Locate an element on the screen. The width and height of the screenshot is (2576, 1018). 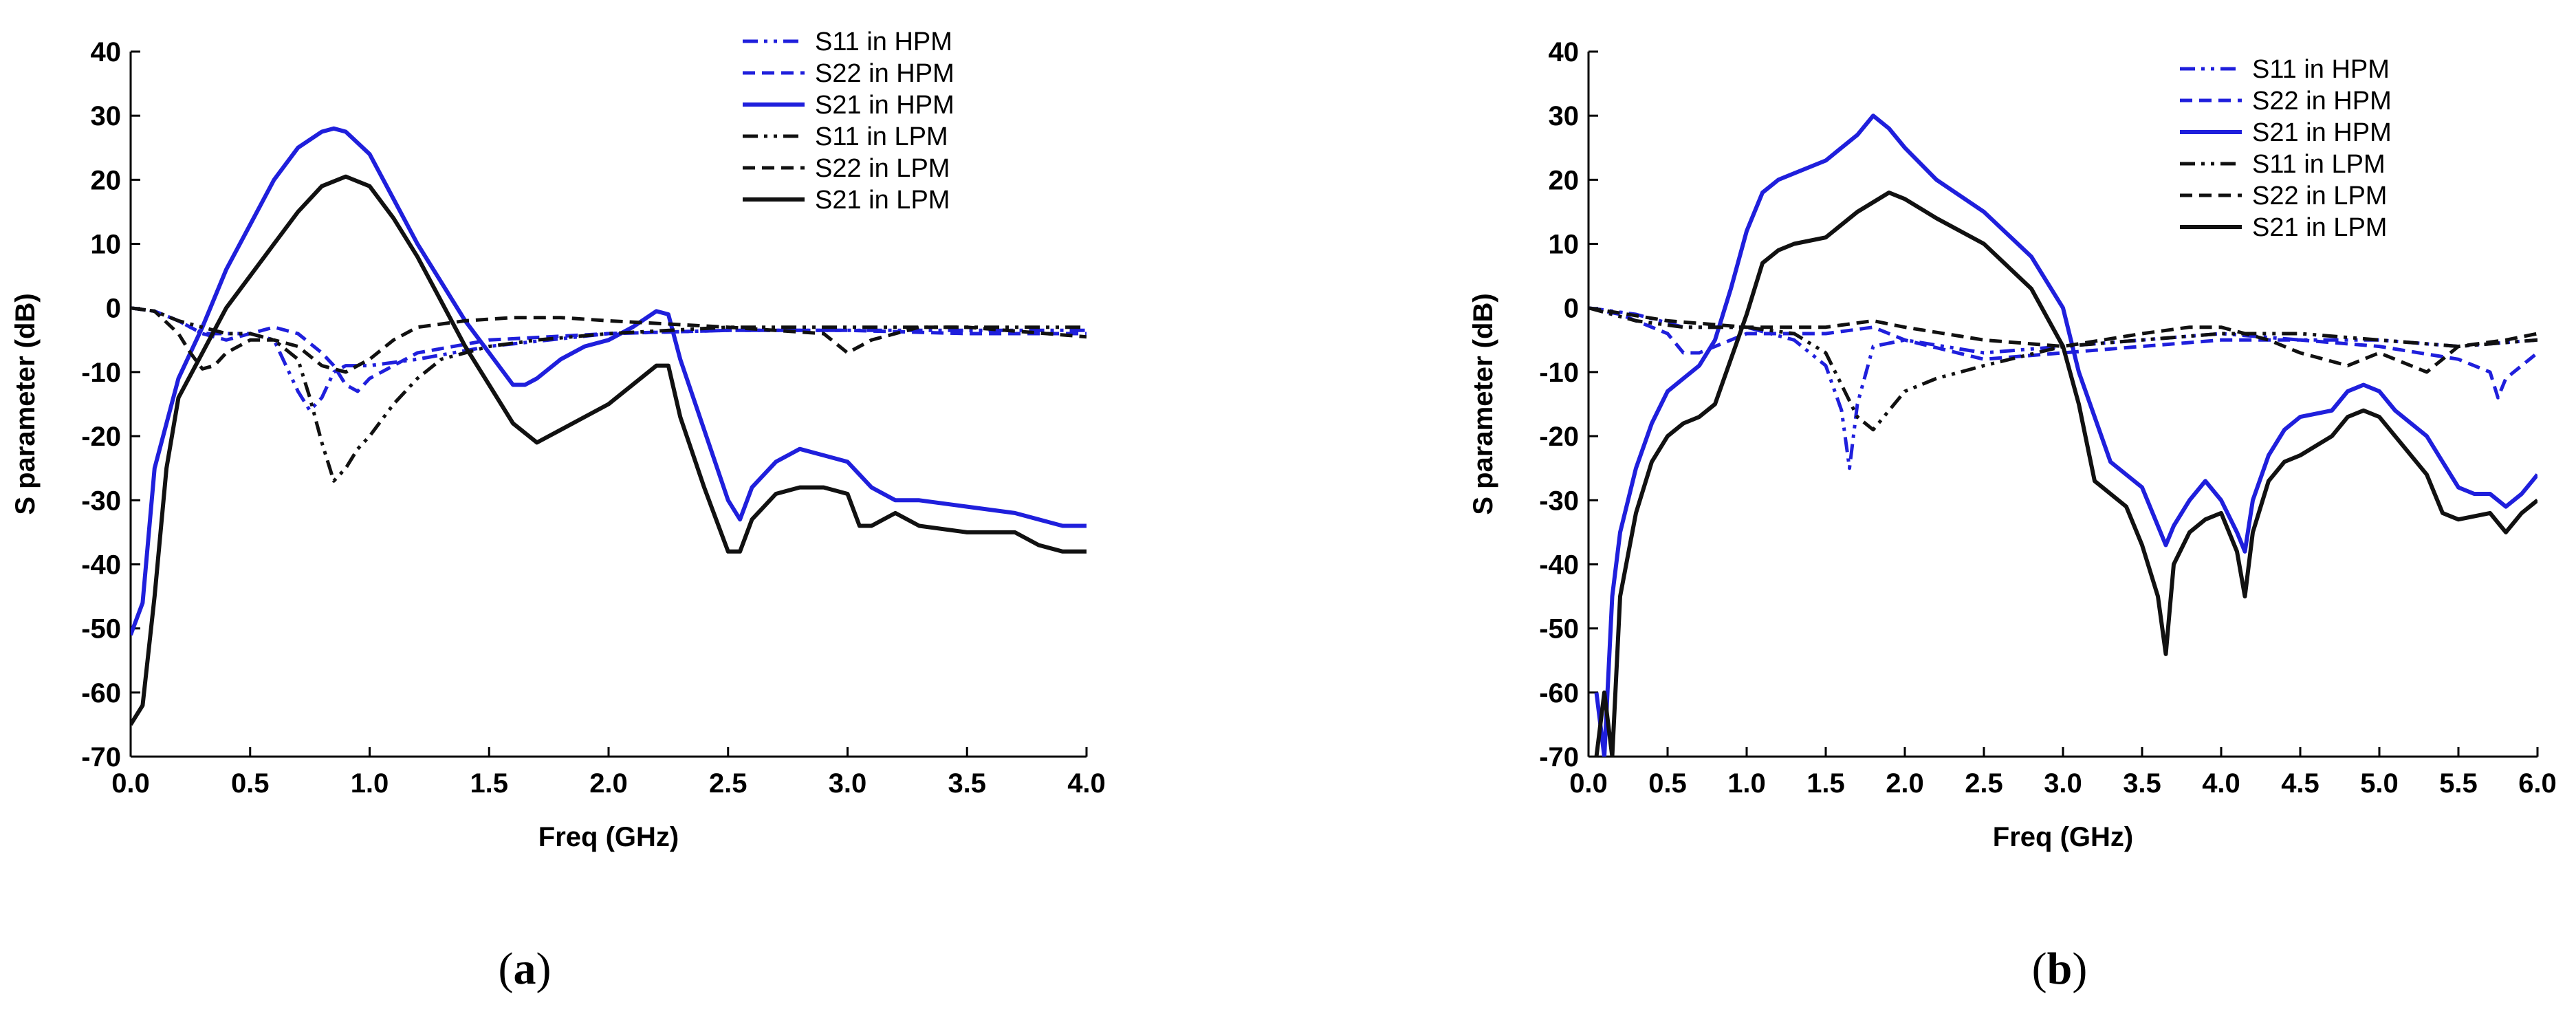
subfigure-caption: (b) is located at coordinates (2060, 969).